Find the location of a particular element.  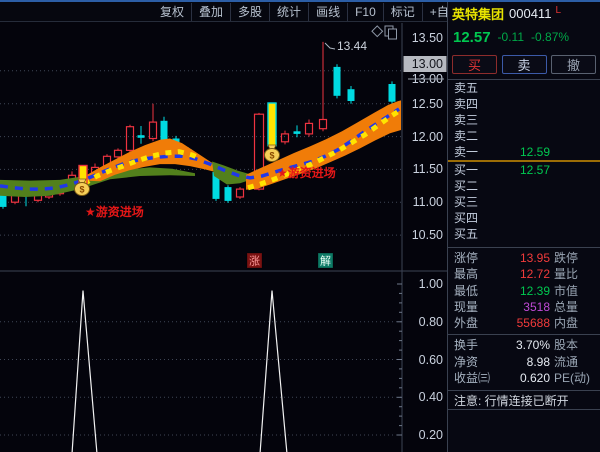

ask-row-4: 卖四 is located at coordinates (524, 104).